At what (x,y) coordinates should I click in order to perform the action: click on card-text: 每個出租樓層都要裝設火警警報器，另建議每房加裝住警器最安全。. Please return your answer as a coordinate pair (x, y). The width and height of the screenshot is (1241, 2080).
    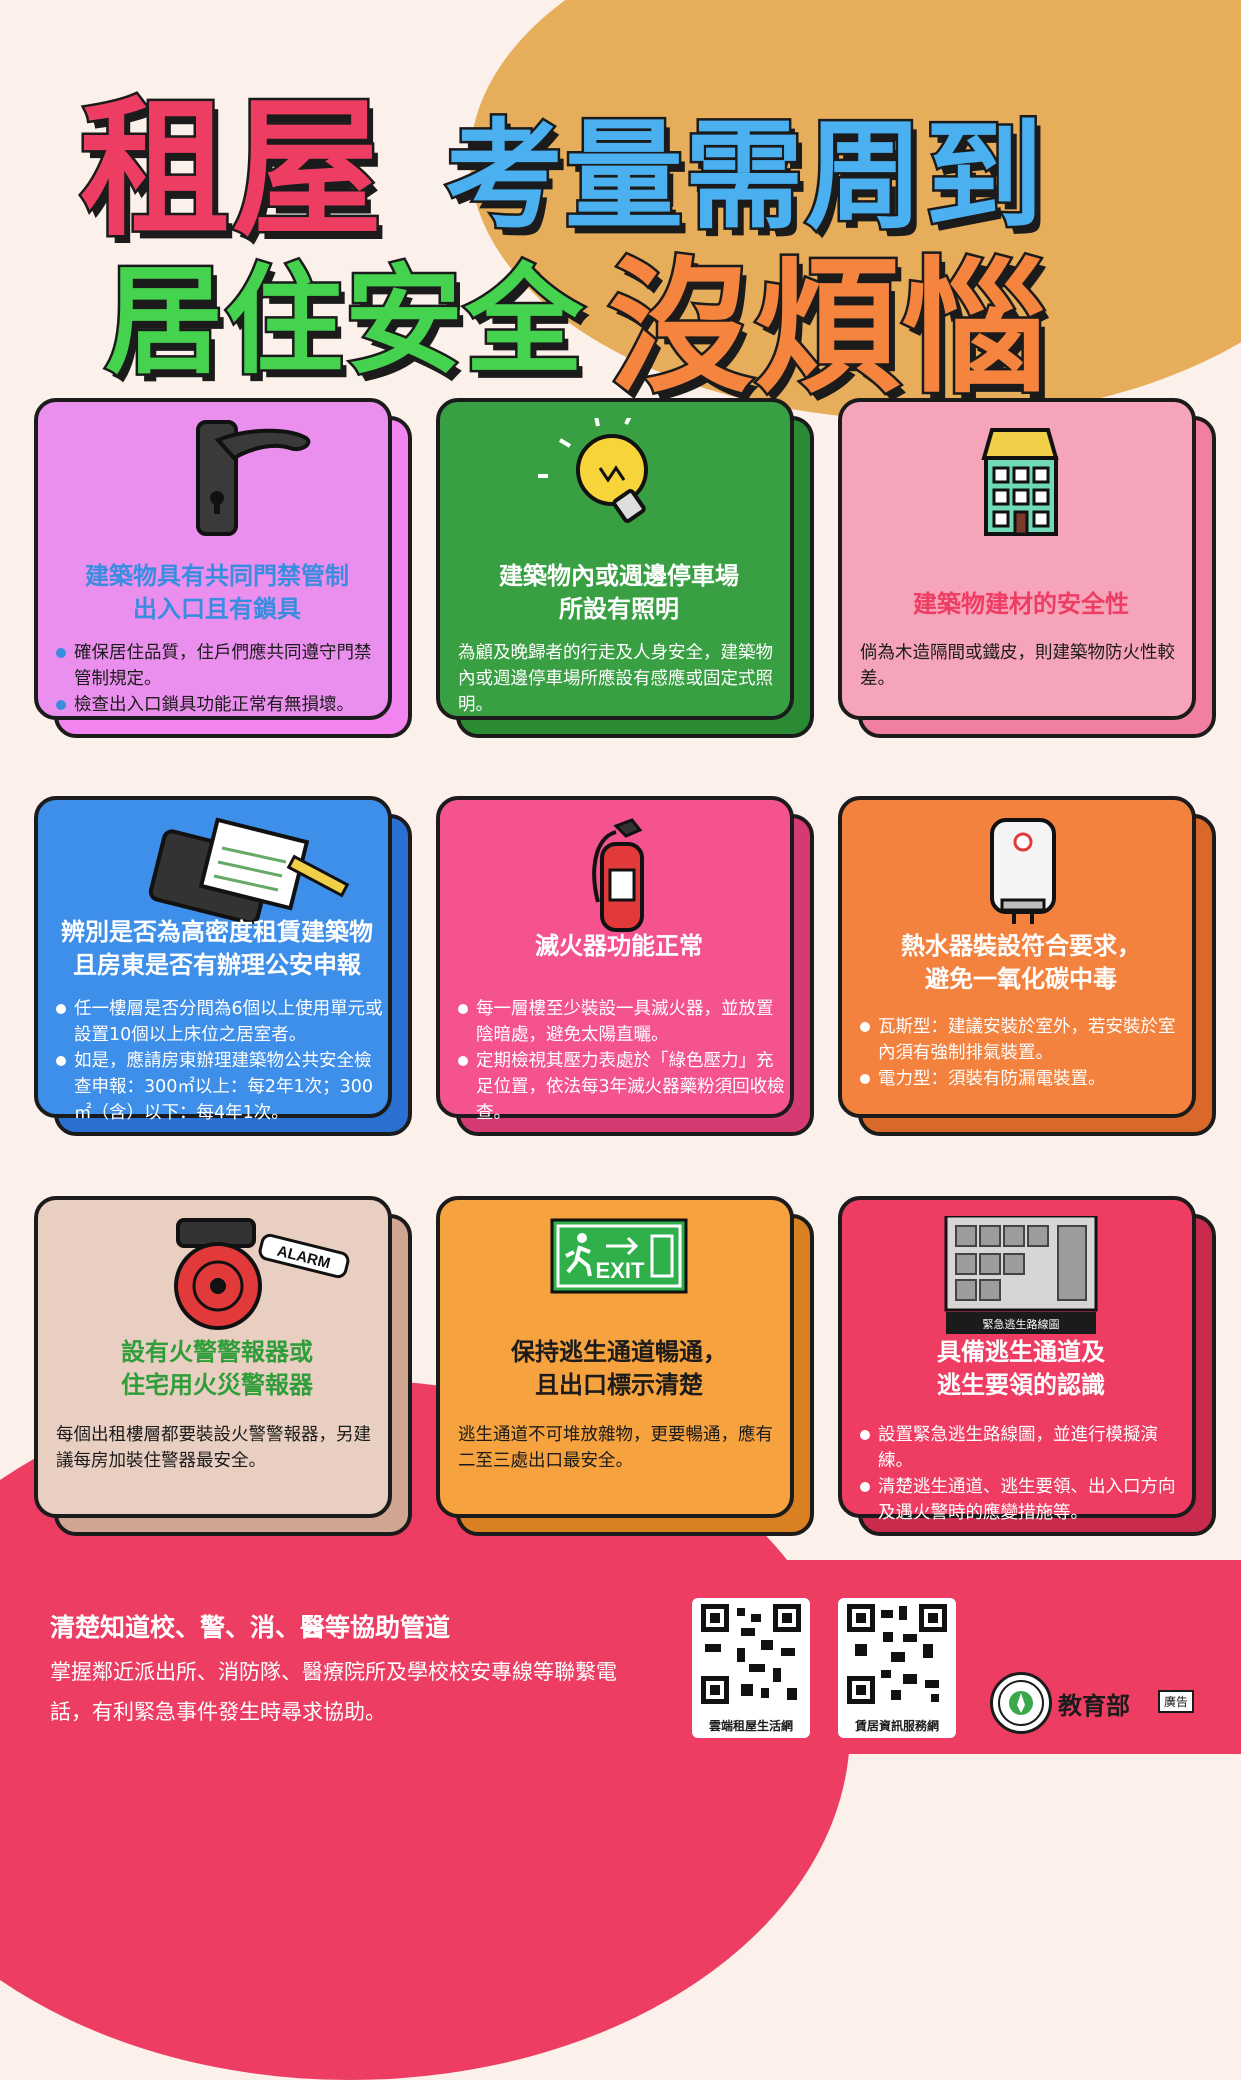
    Looking at the image, I should click on (213, 1448).